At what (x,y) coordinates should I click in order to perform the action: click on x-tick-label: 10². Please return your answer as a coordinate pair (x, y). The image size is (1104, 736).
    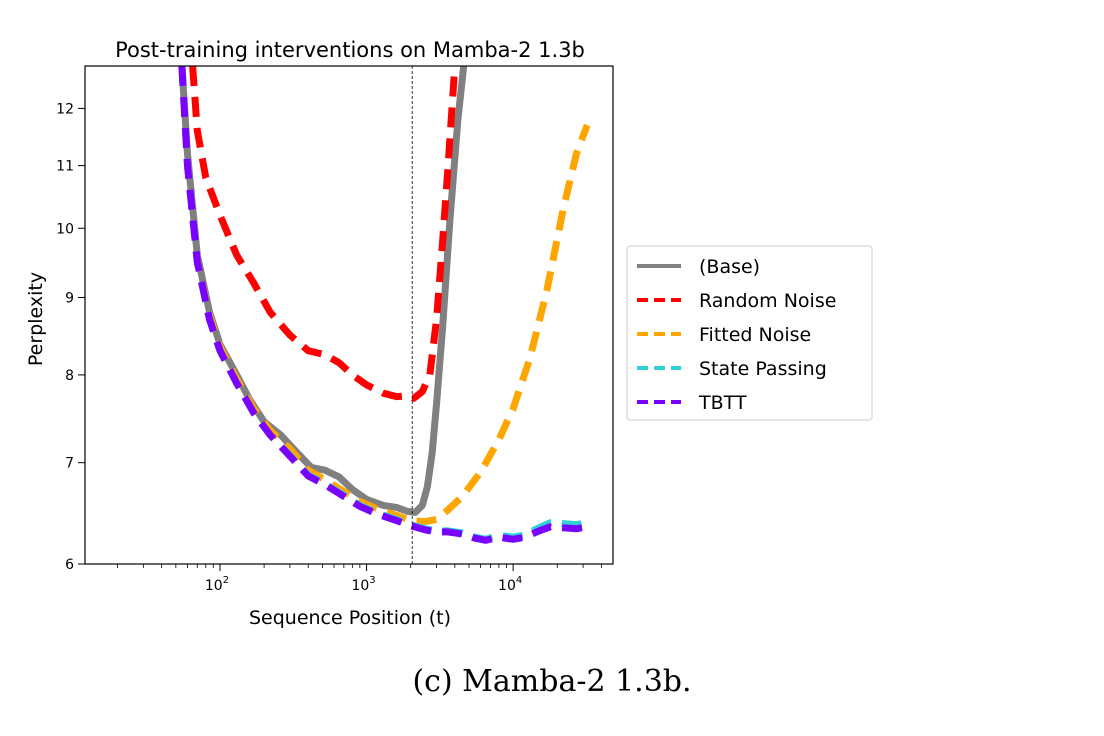
    Looking at the image, I should click on (217, 584).